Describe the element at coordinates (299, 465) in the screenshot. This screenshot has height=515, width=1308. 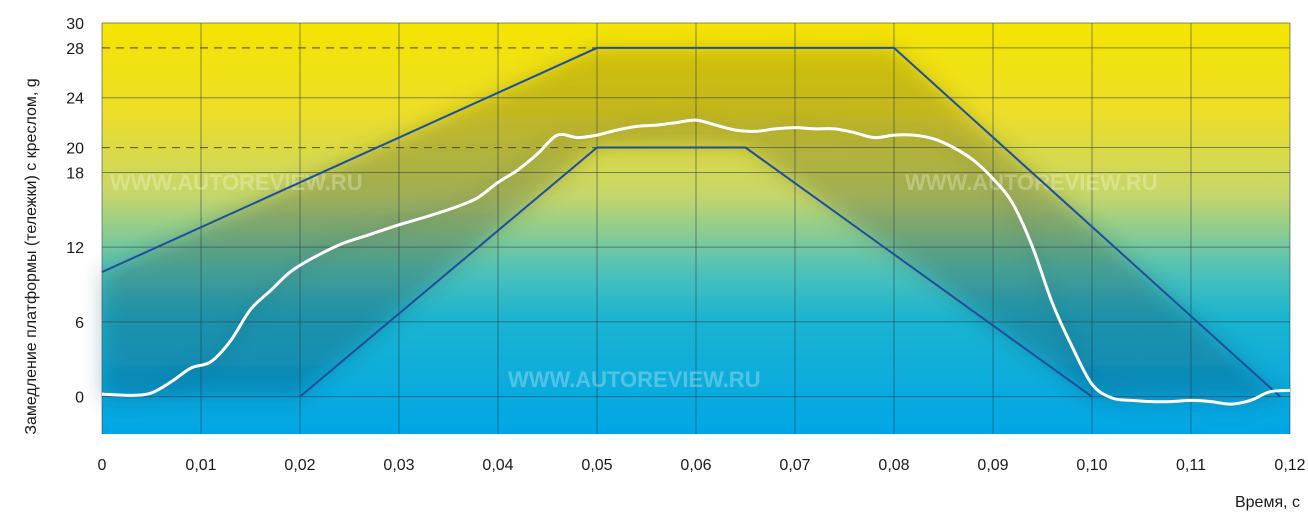
I see `x-tick-label: 0,02` at that location.